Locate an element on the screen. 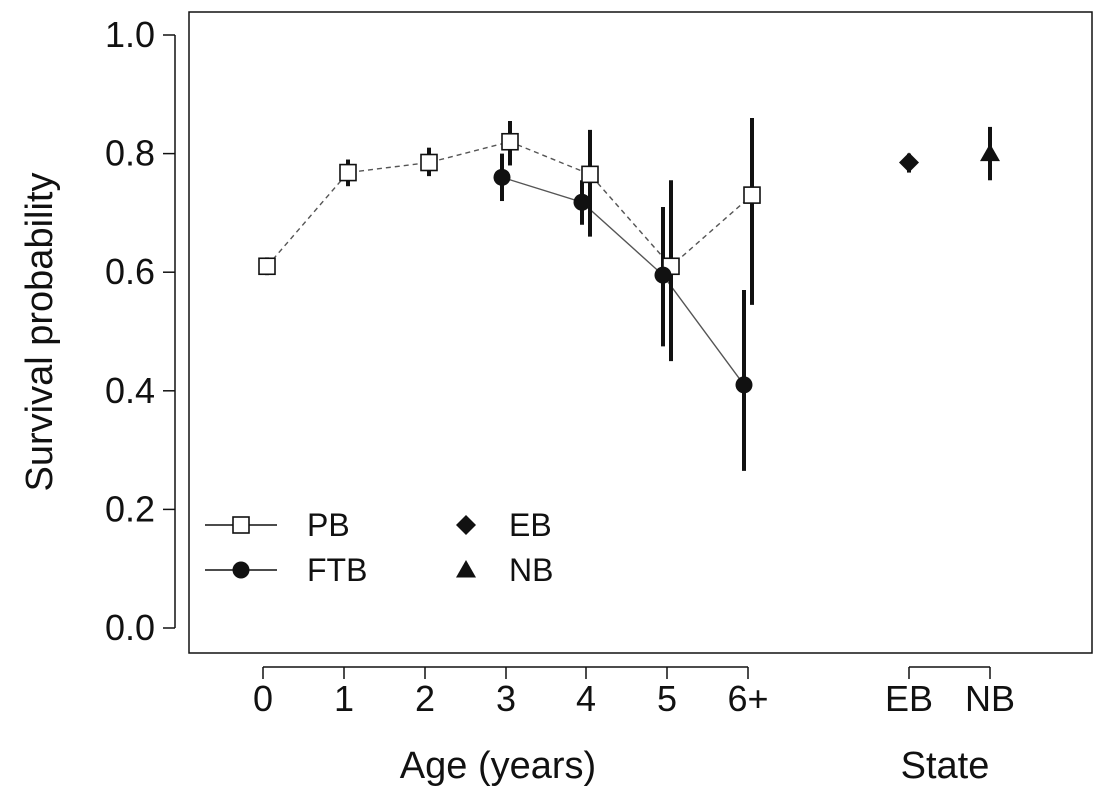  x-tick-label: NB is located at coordinates (990, 698).